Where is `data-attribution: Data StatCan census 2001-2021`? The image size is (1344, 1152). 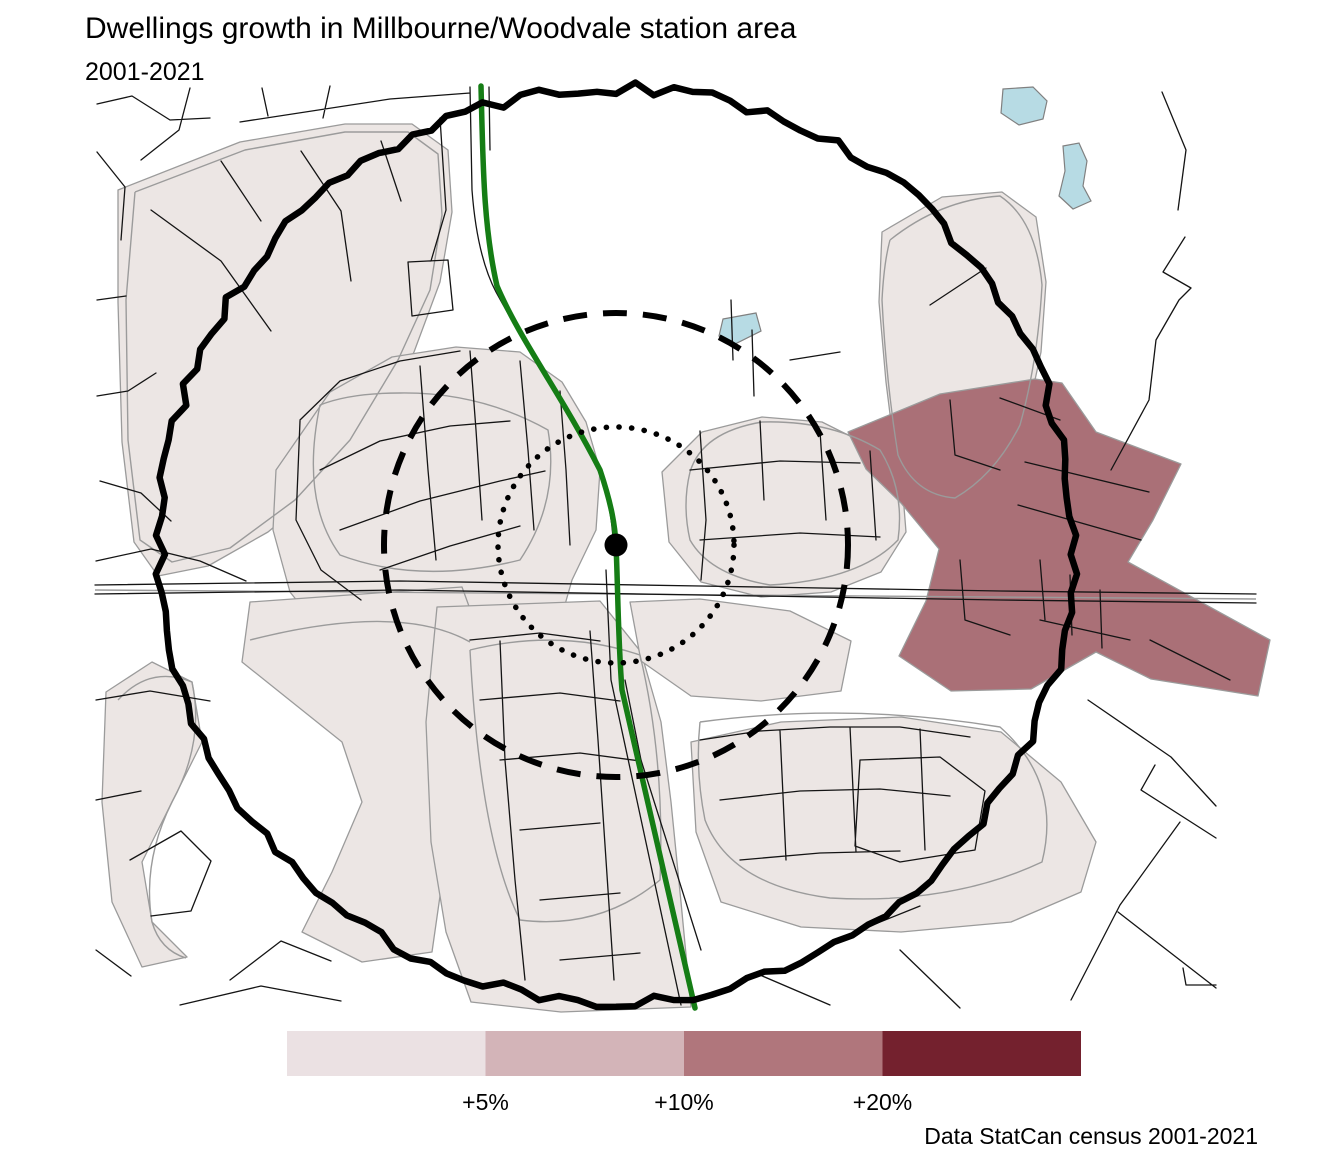
data-attribution: Data StatCan census 2001-2021 is located at coordinates (1091, 1136).